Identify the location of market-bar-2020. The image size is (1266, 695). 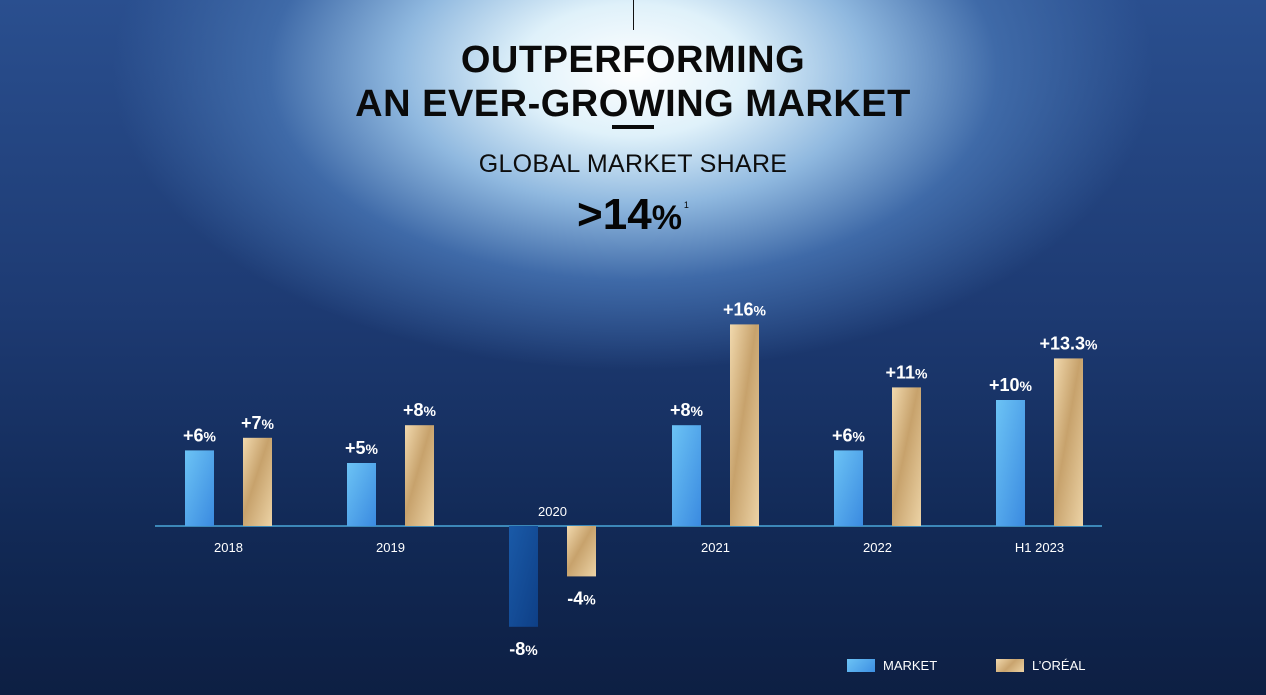
(523, 576).